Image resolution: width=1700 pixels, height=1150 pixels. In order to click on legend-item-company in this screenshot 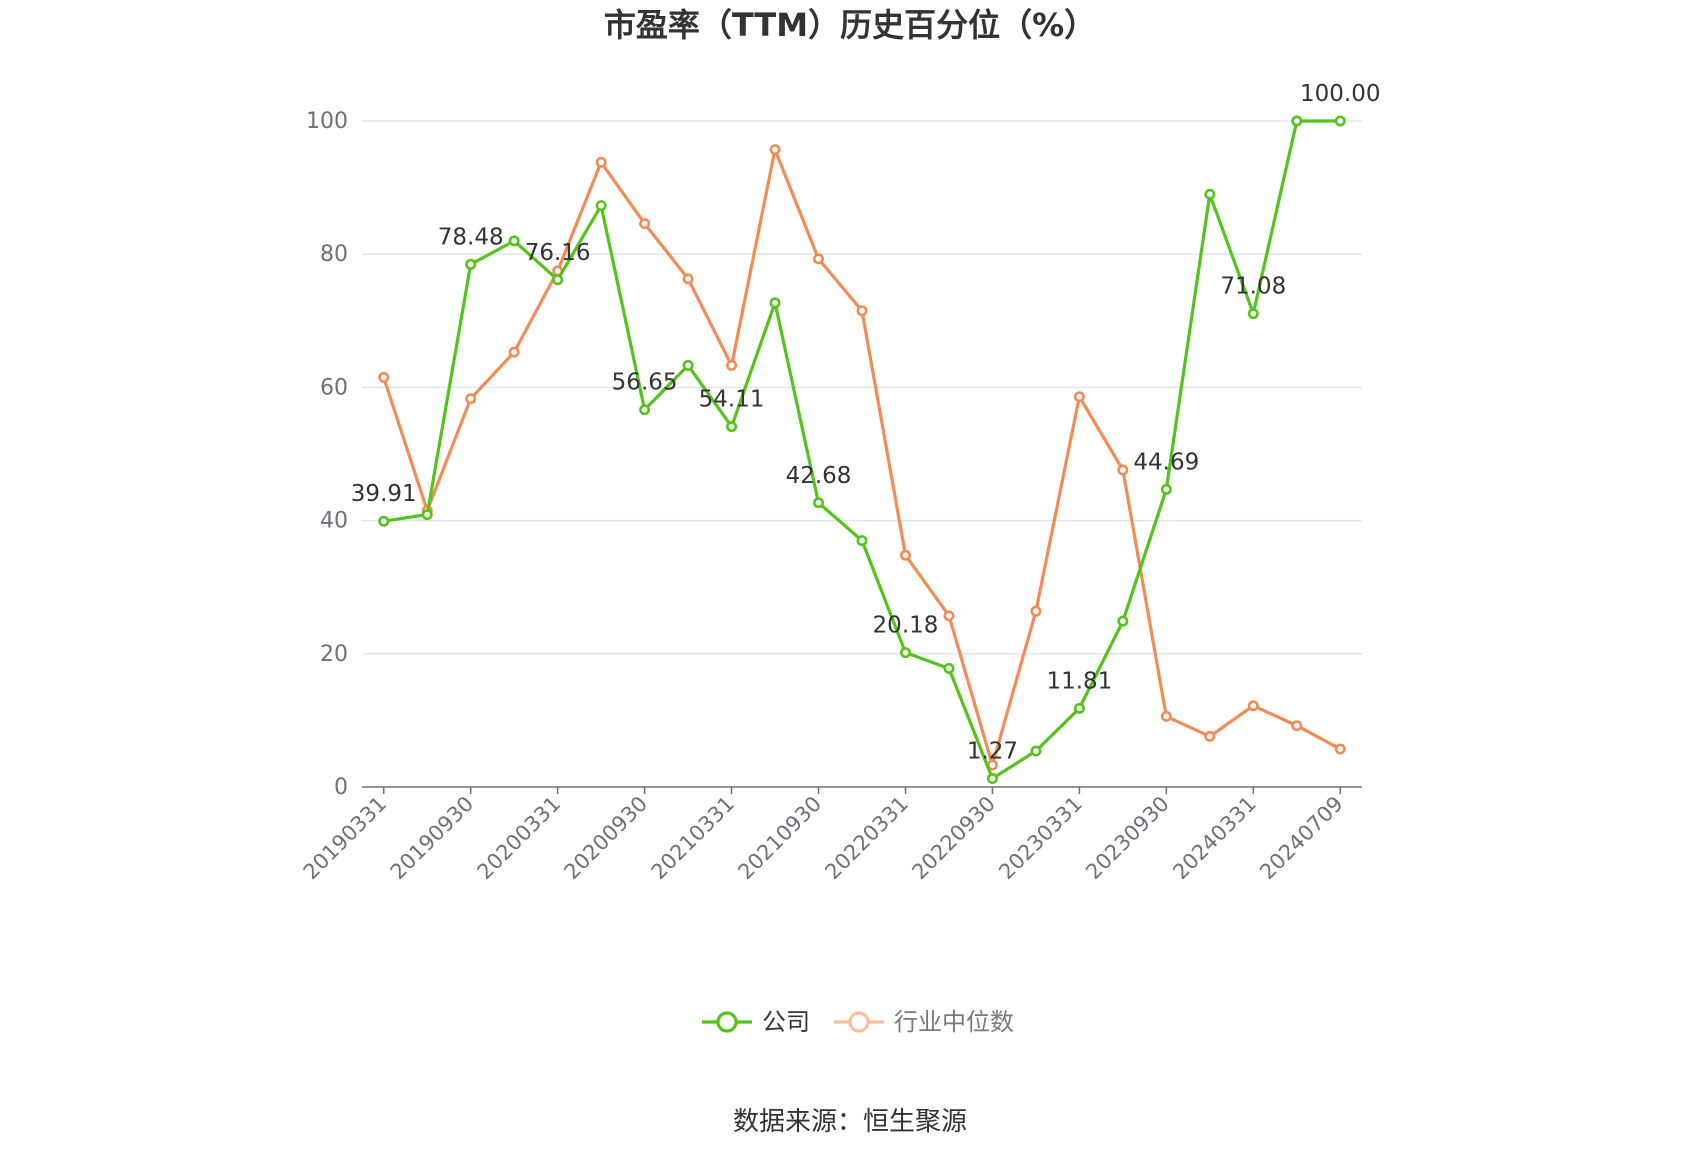, I will do `click(727, 1022)`.